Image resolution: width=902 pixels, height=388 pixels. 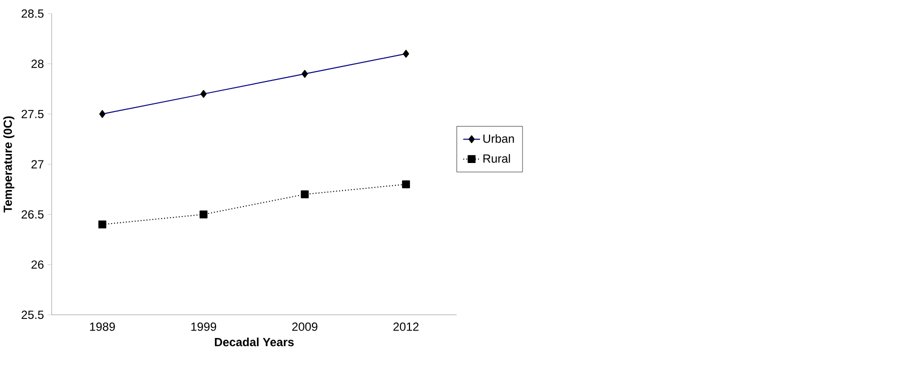 I want to click on y-tick-label: 27.5, so click(x=33, y=114).